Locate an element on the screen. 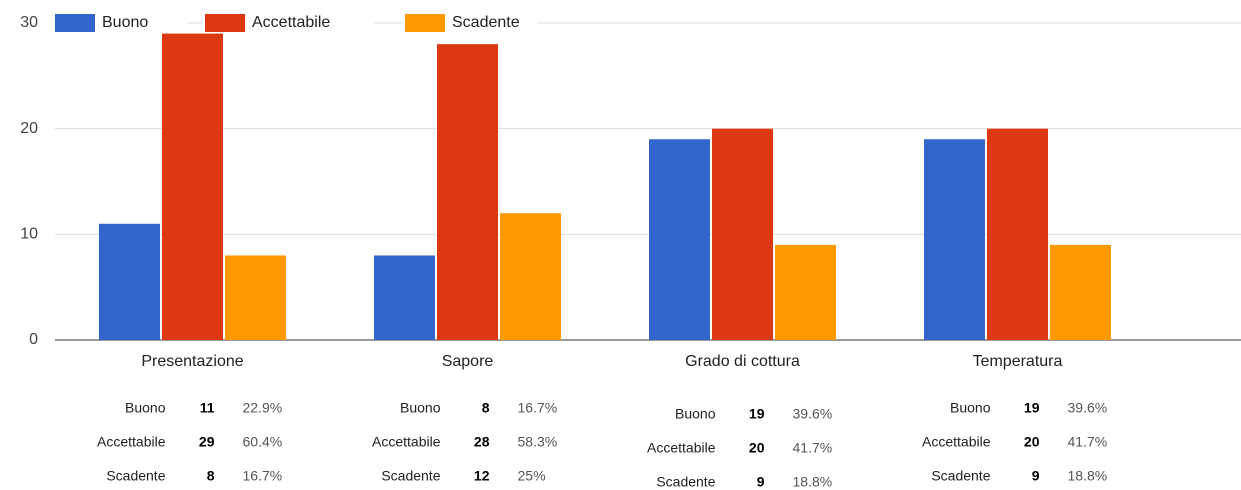 The image size is (1241, 490). y-tick-label: 10 is located at coordinates (29, 234).